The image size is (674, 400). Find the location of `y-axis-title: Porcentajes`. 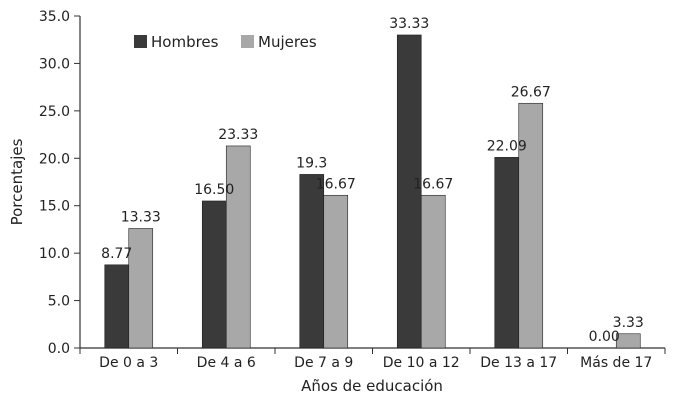

y-axis-title: Porcentajes is located at coordinates (17, 181).